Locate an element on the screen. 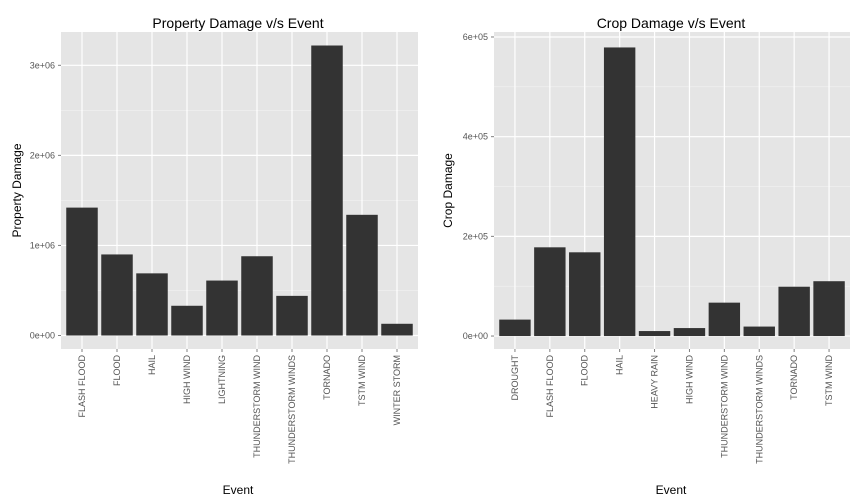  crop-y-tick-label: 4e+05 is located at coordinates (475, 137).